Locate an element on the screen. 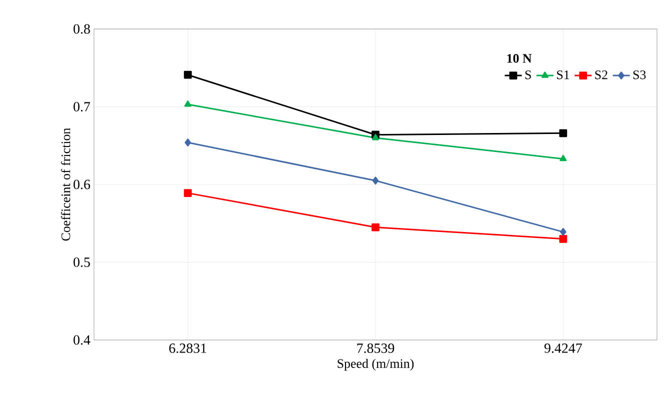 This screenshot has height=404, width=670. x-tick-label: 9.4247 is located at coordinates (563, 348).